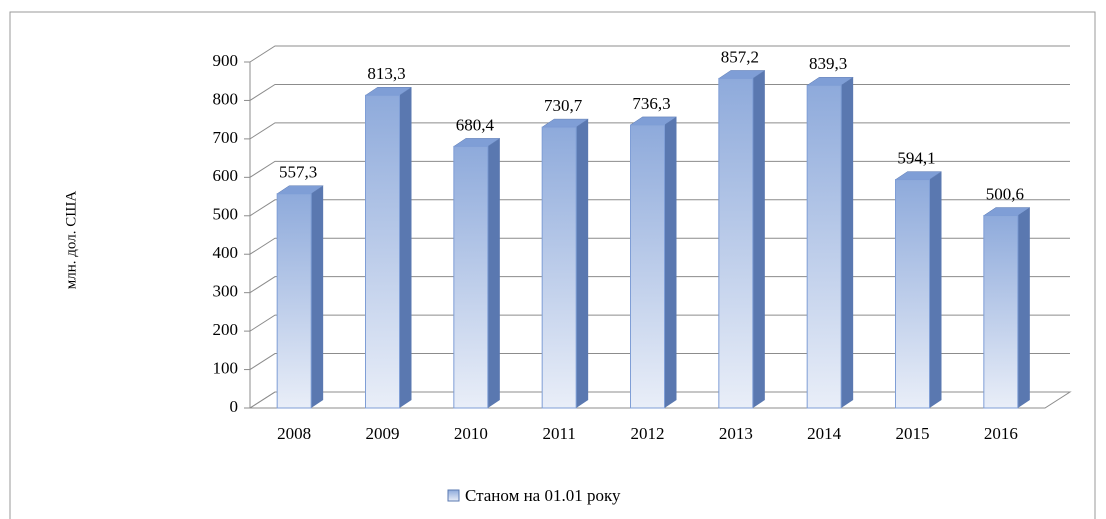 Image resolution: width=1106 pixels, height=519 pixels. I want to click on y-tick-label: 600, so click(226, 175).